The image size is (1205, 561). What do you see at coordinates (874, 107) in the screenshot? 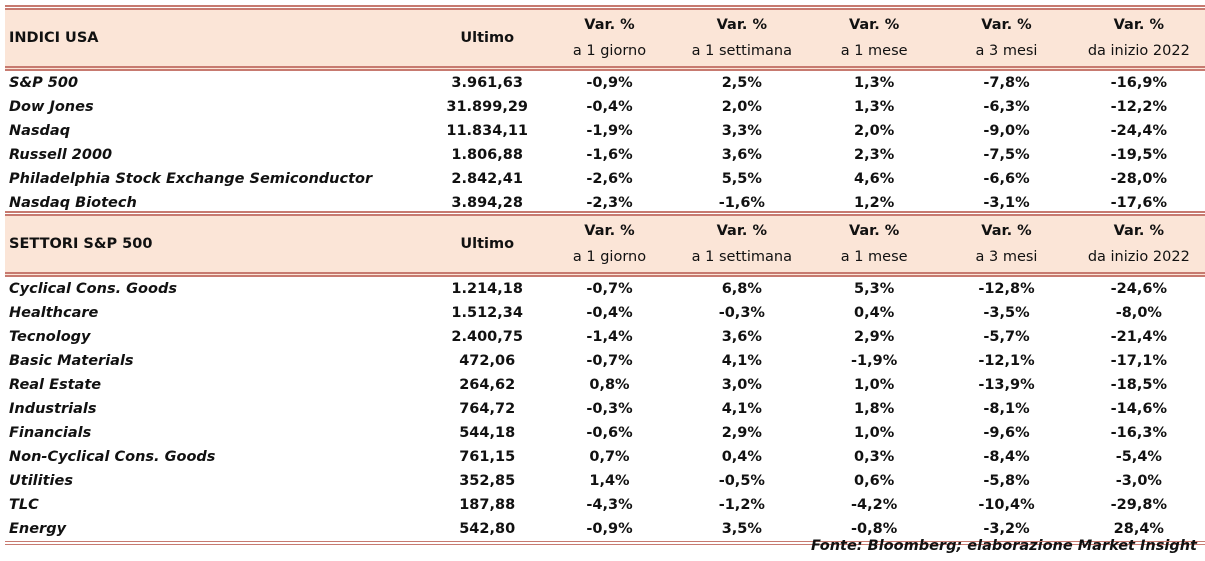
I see `change-cell: 1,3%` at bounding box center [874, 107].